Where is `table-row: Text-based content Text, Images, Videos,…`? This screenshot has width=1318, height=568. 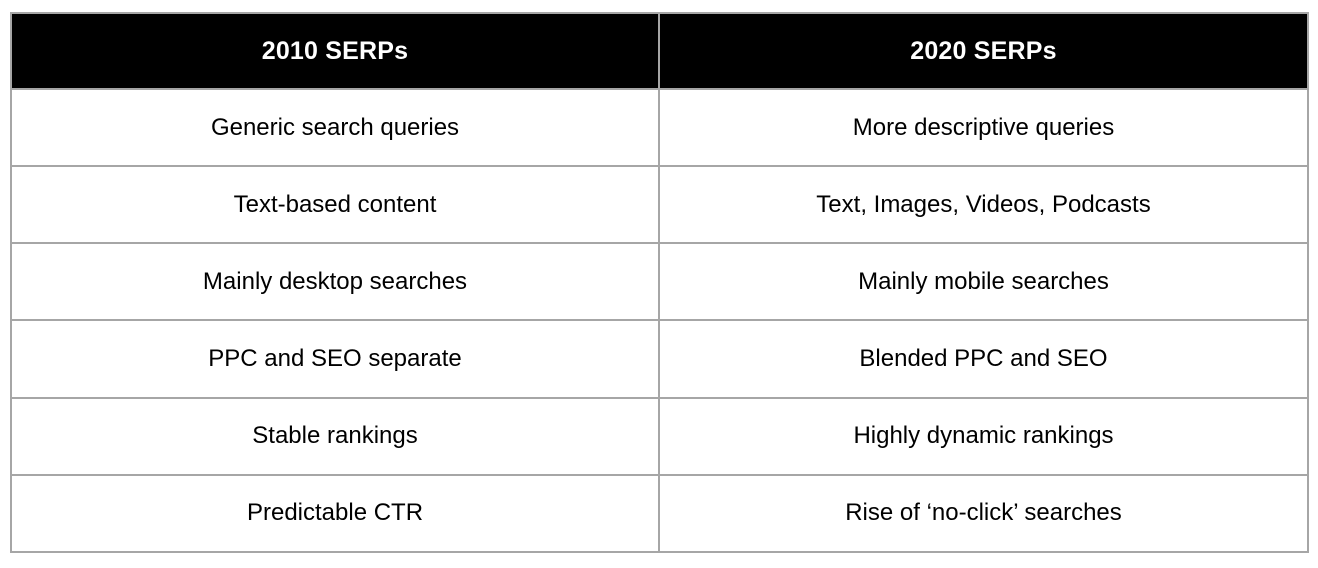
table-row: Text-based content Text, Images, Videos,… is located at coordinates (659, 205).